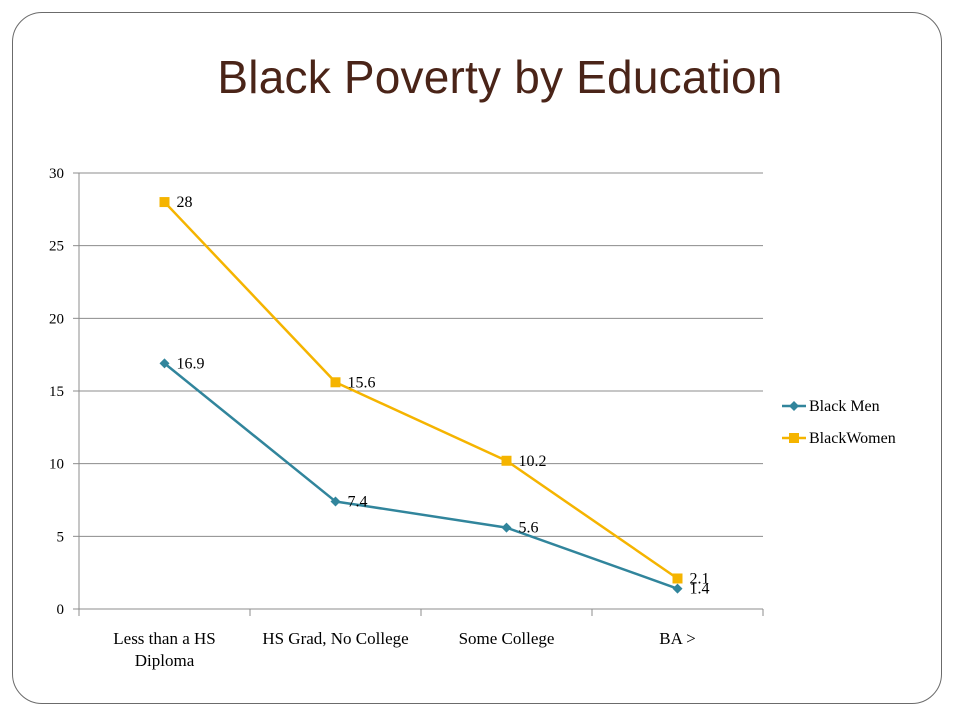 The width and height of the screenshot is (955, 718). I want to click on legend-label: Black Men, so click(844, 406).